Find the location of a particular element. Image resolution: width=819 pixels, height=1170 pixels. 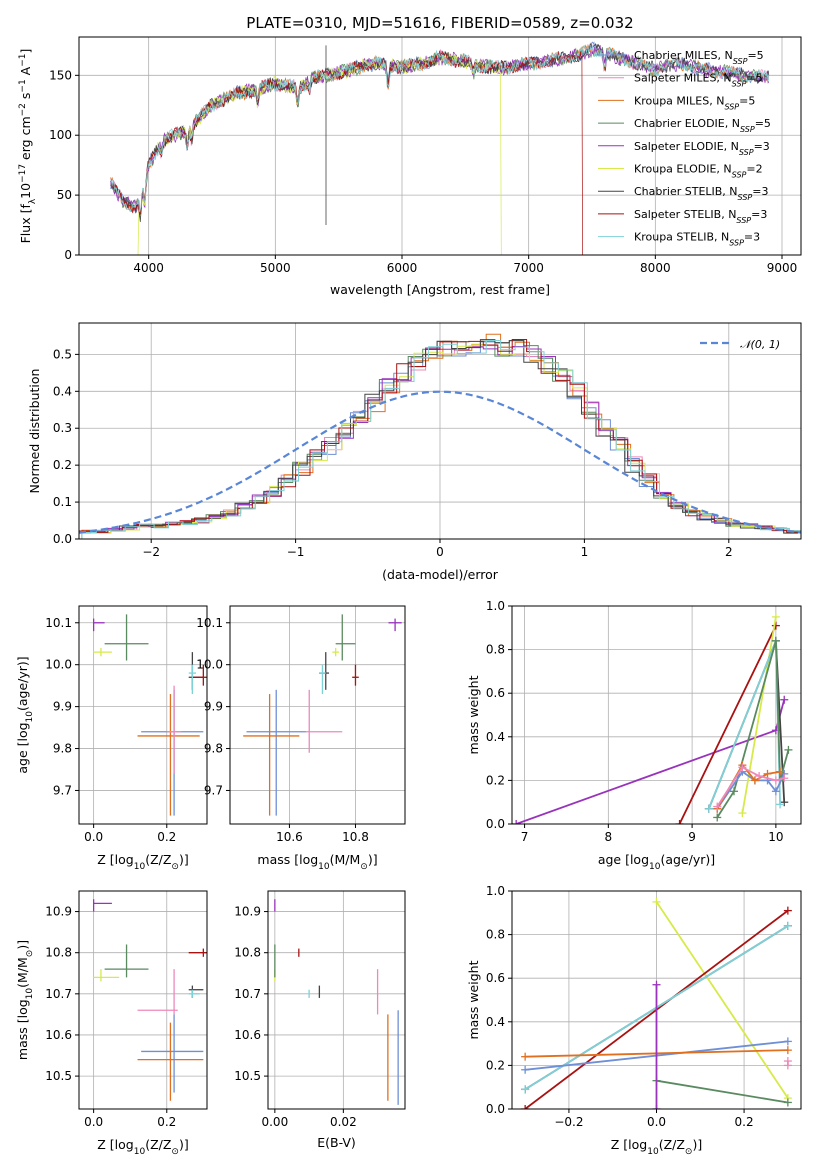

massweight-vs-Z-xlabel-part: )] is located at coordinates (697, 1144).